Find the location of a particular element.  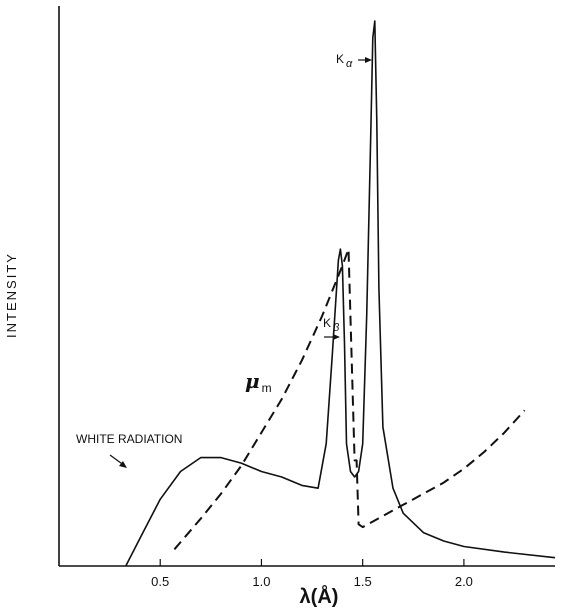

x-axis-title: λ(Å) is located at coordinates (319, 596).